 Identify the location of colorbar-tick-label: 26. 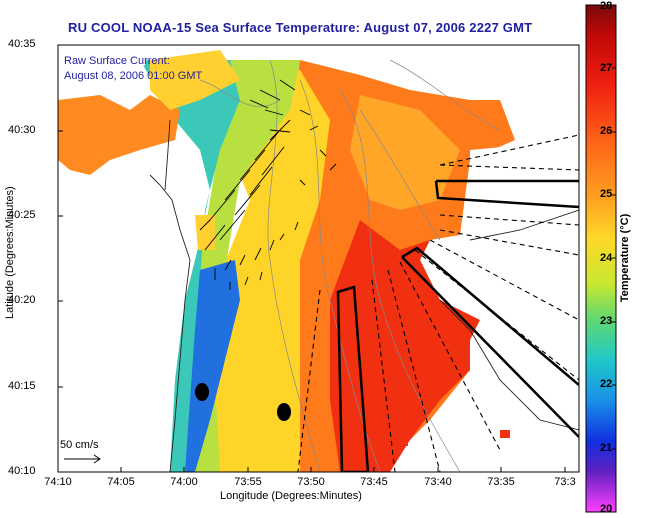
(606, 131).